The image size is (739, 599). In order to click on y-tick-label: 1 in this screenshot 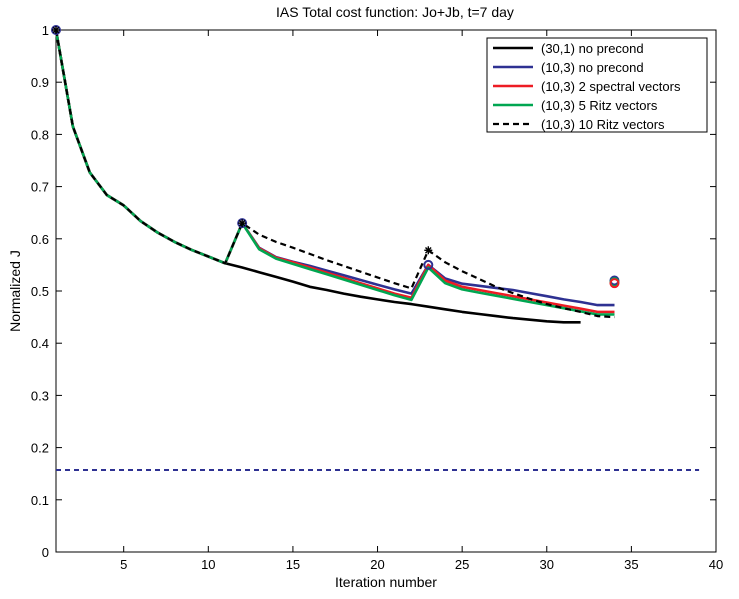, I will do `click(45, 30)`.